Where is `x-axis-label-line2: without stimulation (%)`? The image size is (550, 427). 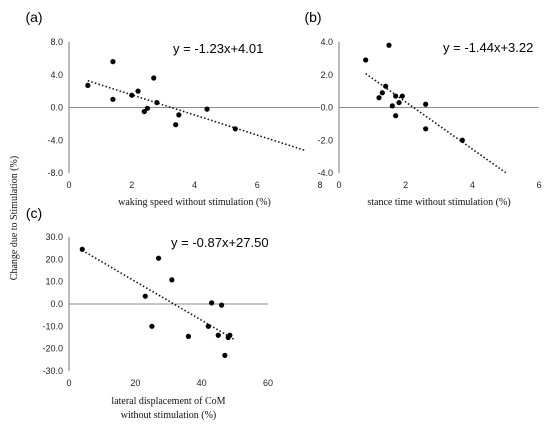
x-axis-label-line2: without stimulation (%) is located at coordinates (169, 415).